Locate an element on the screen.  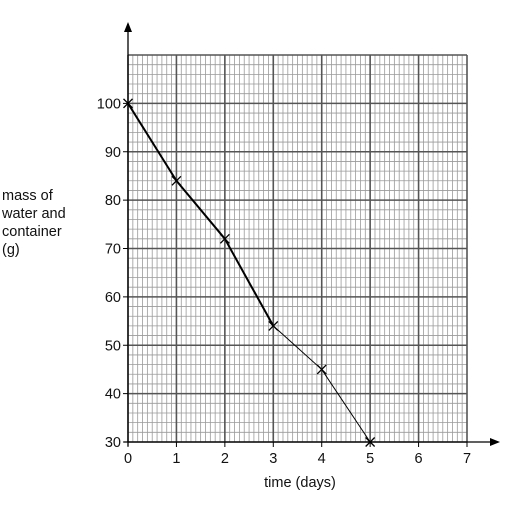
y-tick-label: 70 is located at coordinates (113, 250).